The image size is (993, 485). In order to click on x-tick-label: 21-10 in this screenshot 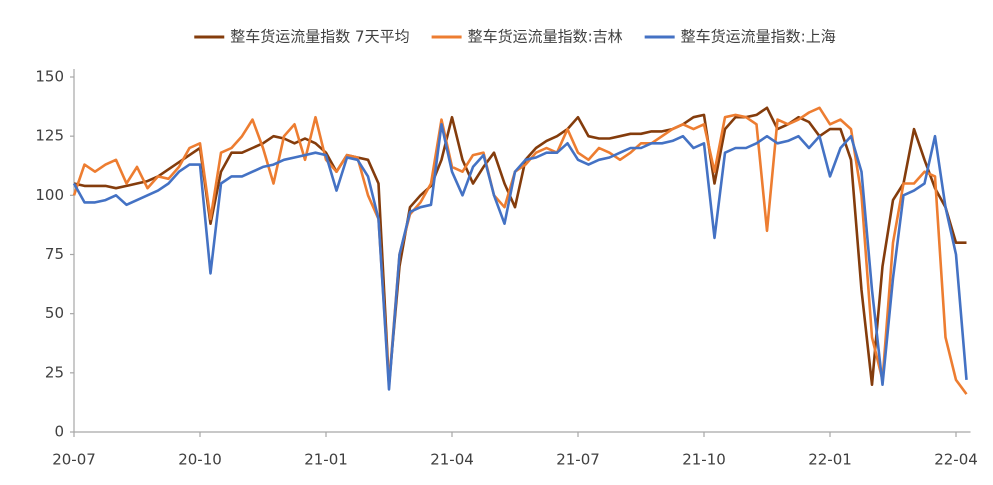, I will do `click(704, 460)`.